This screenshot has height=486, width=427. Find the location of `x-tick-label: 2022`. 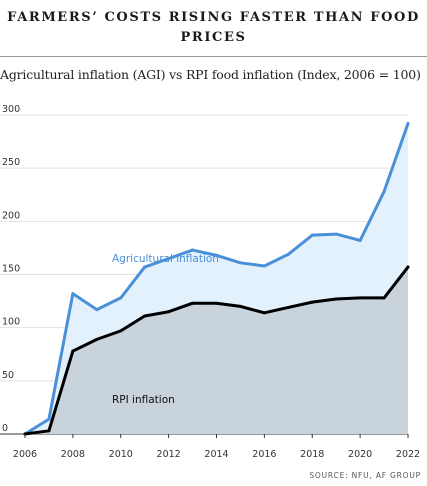

x-tick-label: 2022 is located at coordinates (408, 454).